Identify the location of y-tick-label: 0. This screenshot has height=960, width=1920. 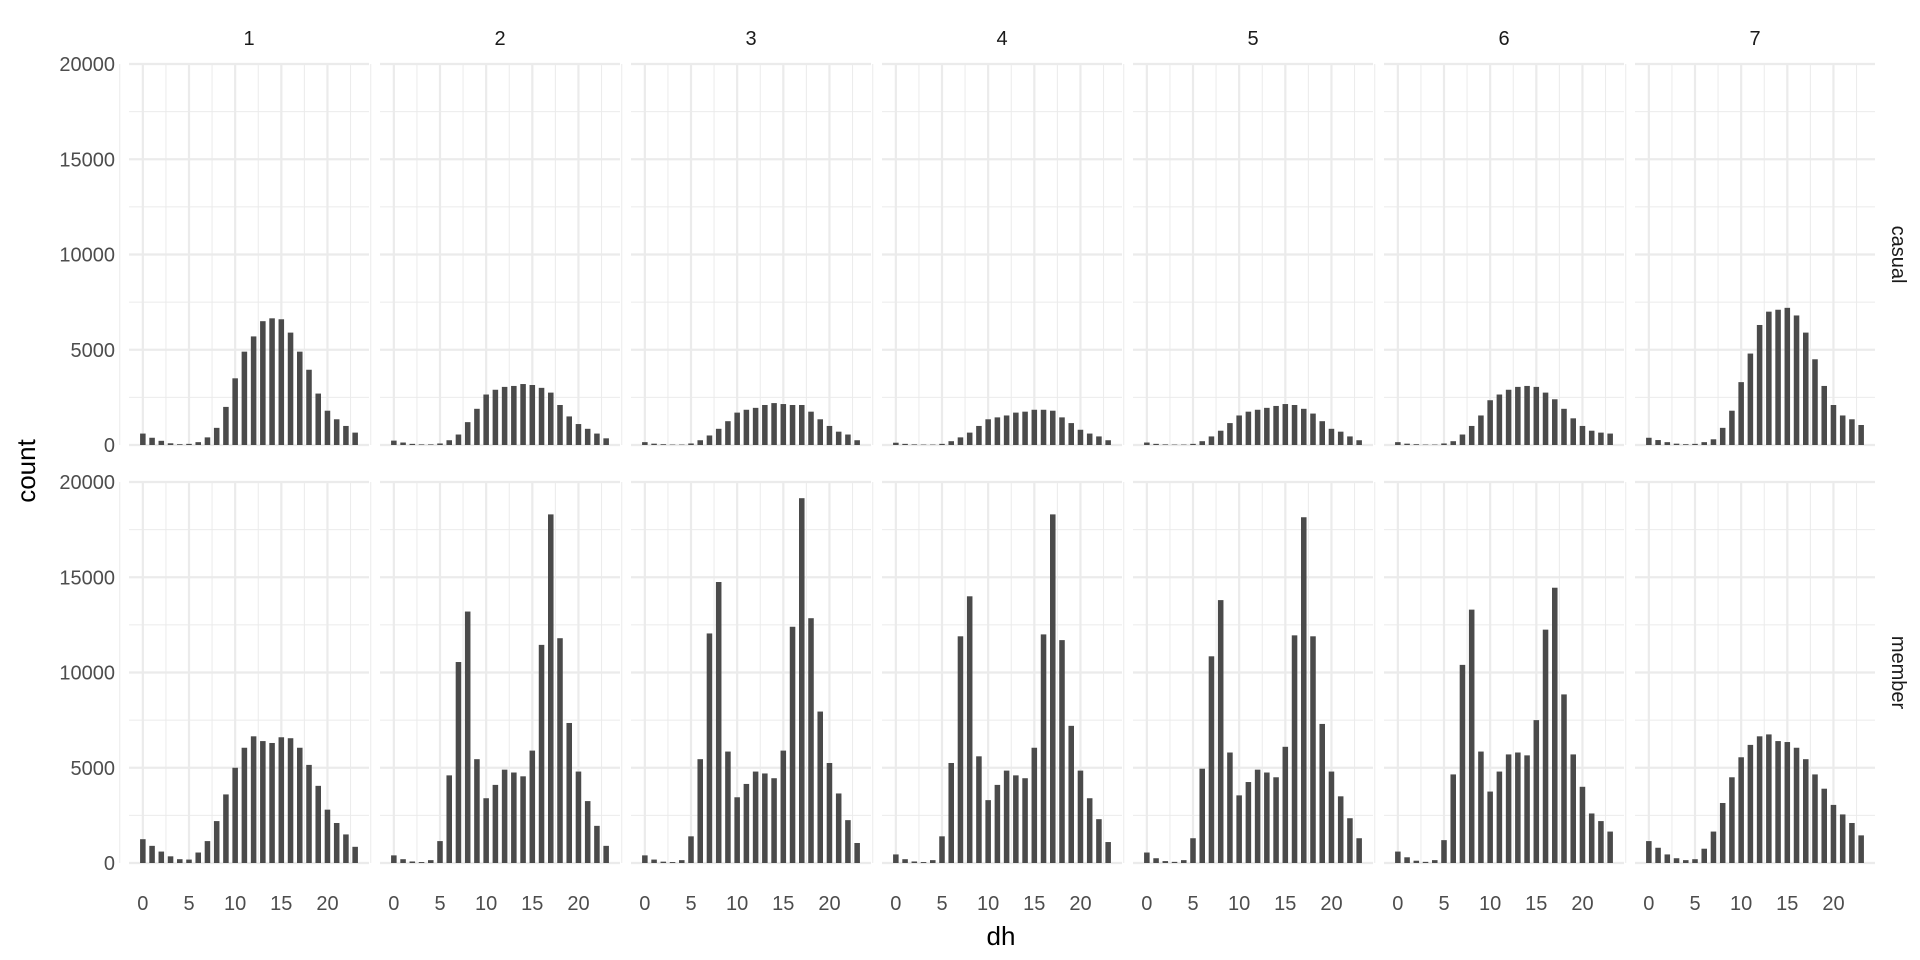
(109, 864).